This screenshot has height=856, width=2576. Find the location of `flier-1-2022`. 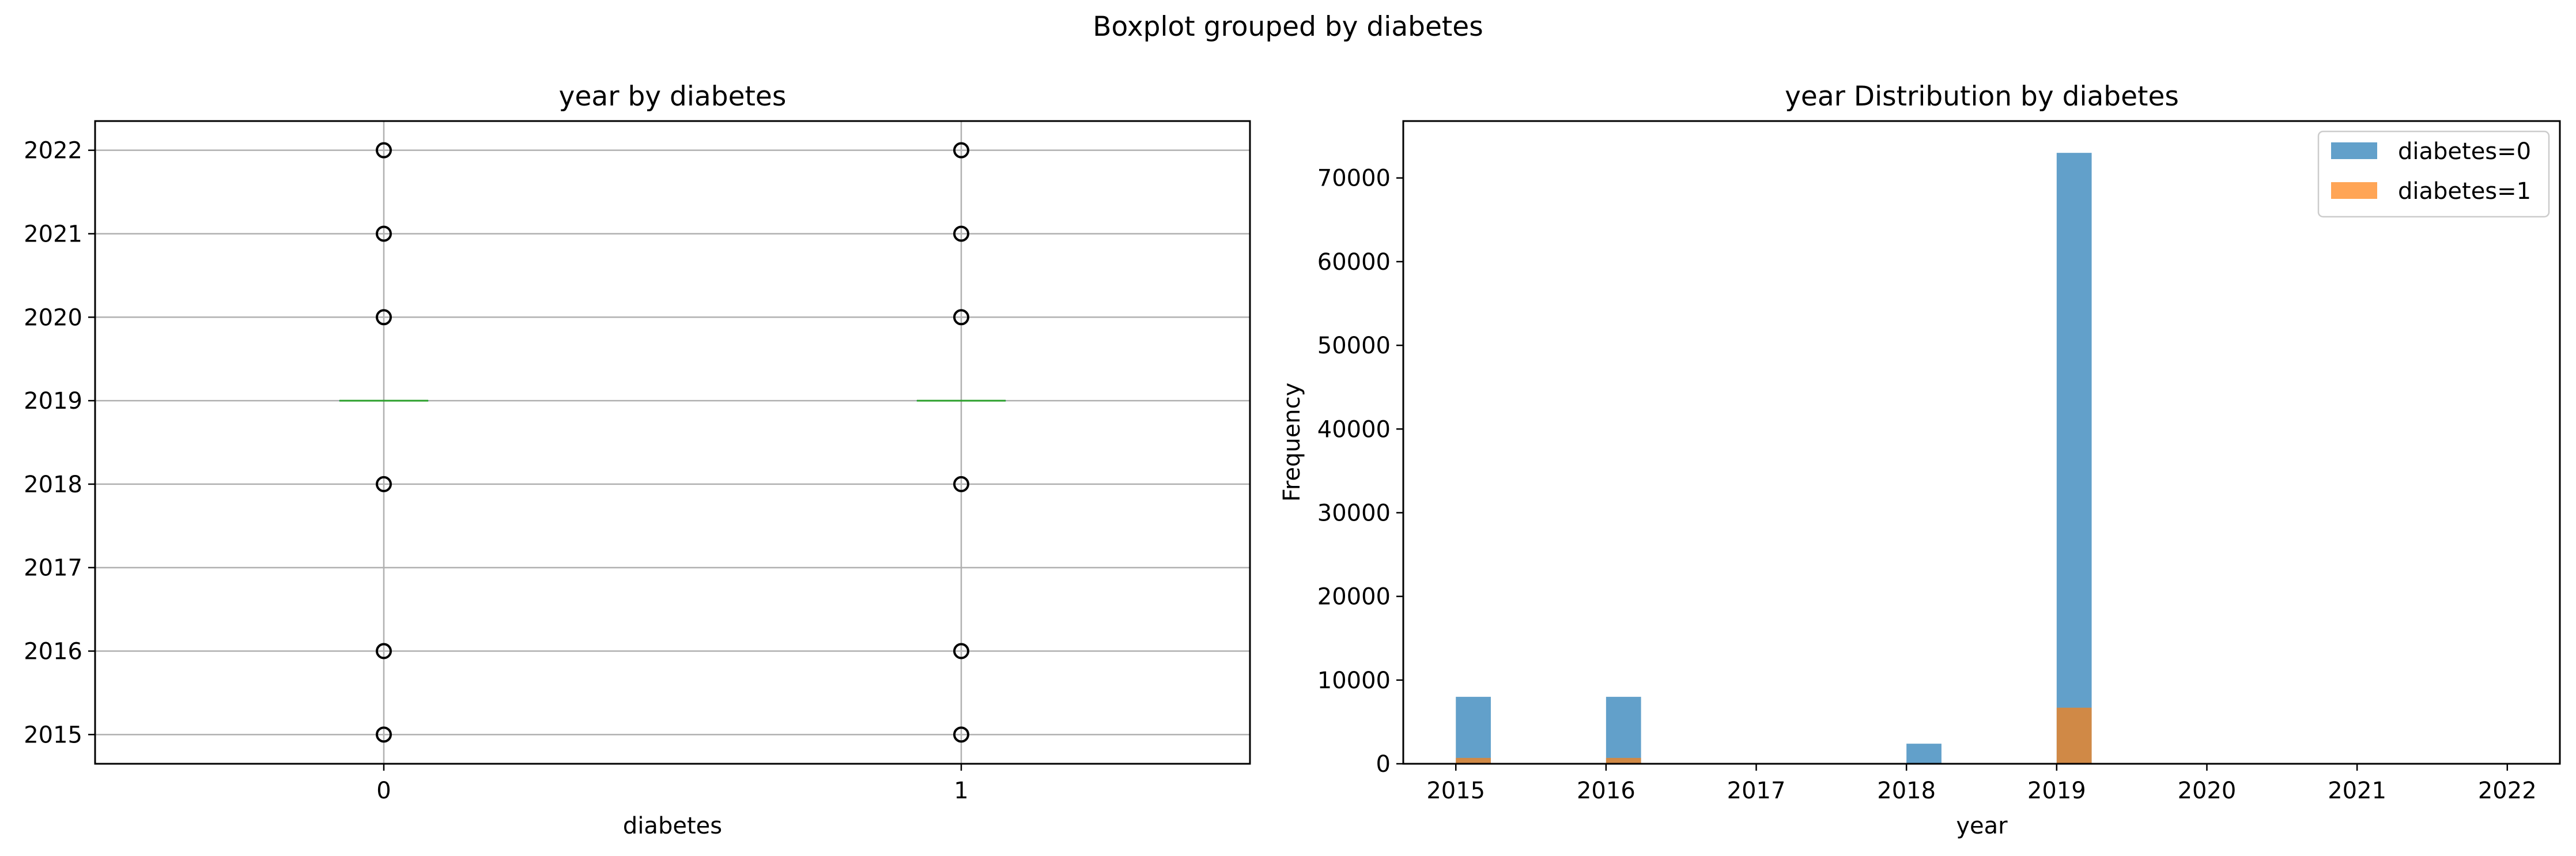

flier-1-2022 is located at coordinates (961, 150).